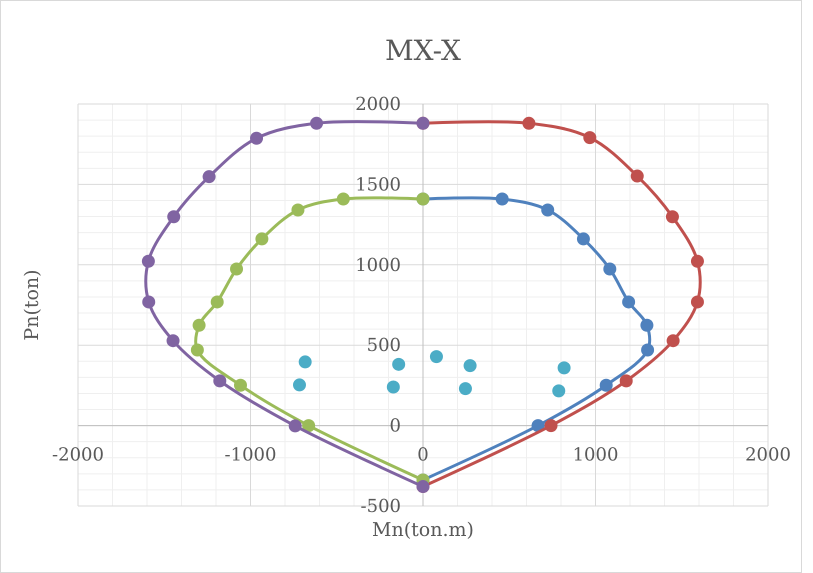 Image resolution: width=813 pixels, height=573 pixels. I want to click on y-tick-label: 1000, so click(378, 265).